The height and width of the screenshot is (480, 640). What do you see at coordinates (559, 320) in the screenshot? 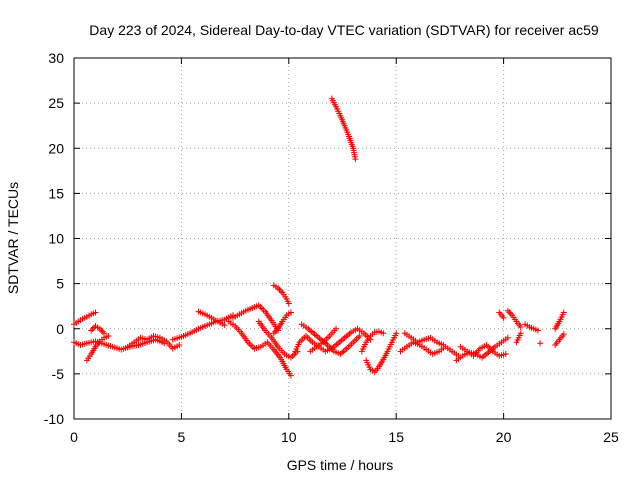
I see `series-segment-ab` at bounding box center [559, 320].